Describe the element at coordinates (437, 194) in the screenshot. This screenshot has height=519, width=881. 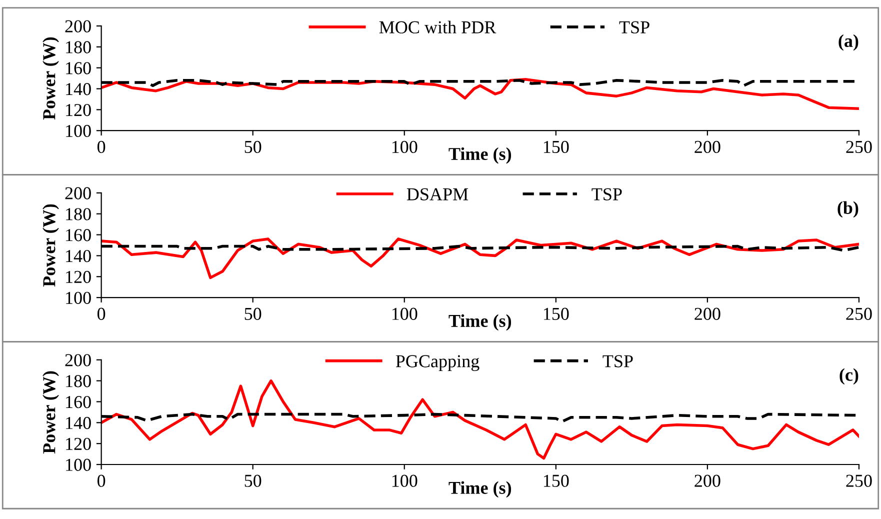
I see `legend-label: DSAPM` at that location.